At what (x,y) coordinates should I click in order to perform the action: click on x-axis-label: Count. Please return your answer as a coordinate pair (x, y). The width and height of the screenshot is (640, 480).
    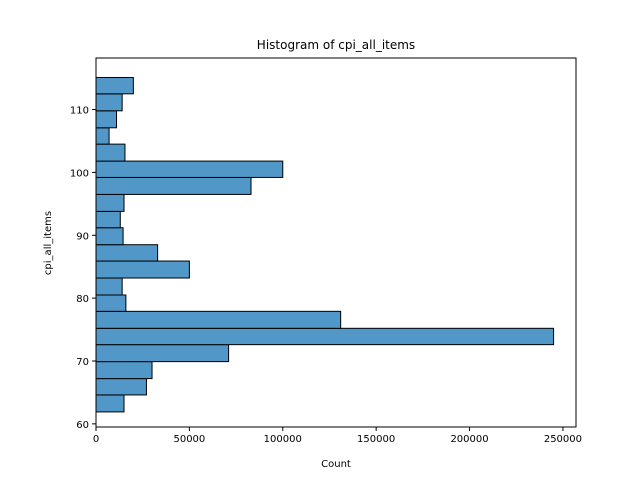
    Looking at the image, I should click on (336, 464).